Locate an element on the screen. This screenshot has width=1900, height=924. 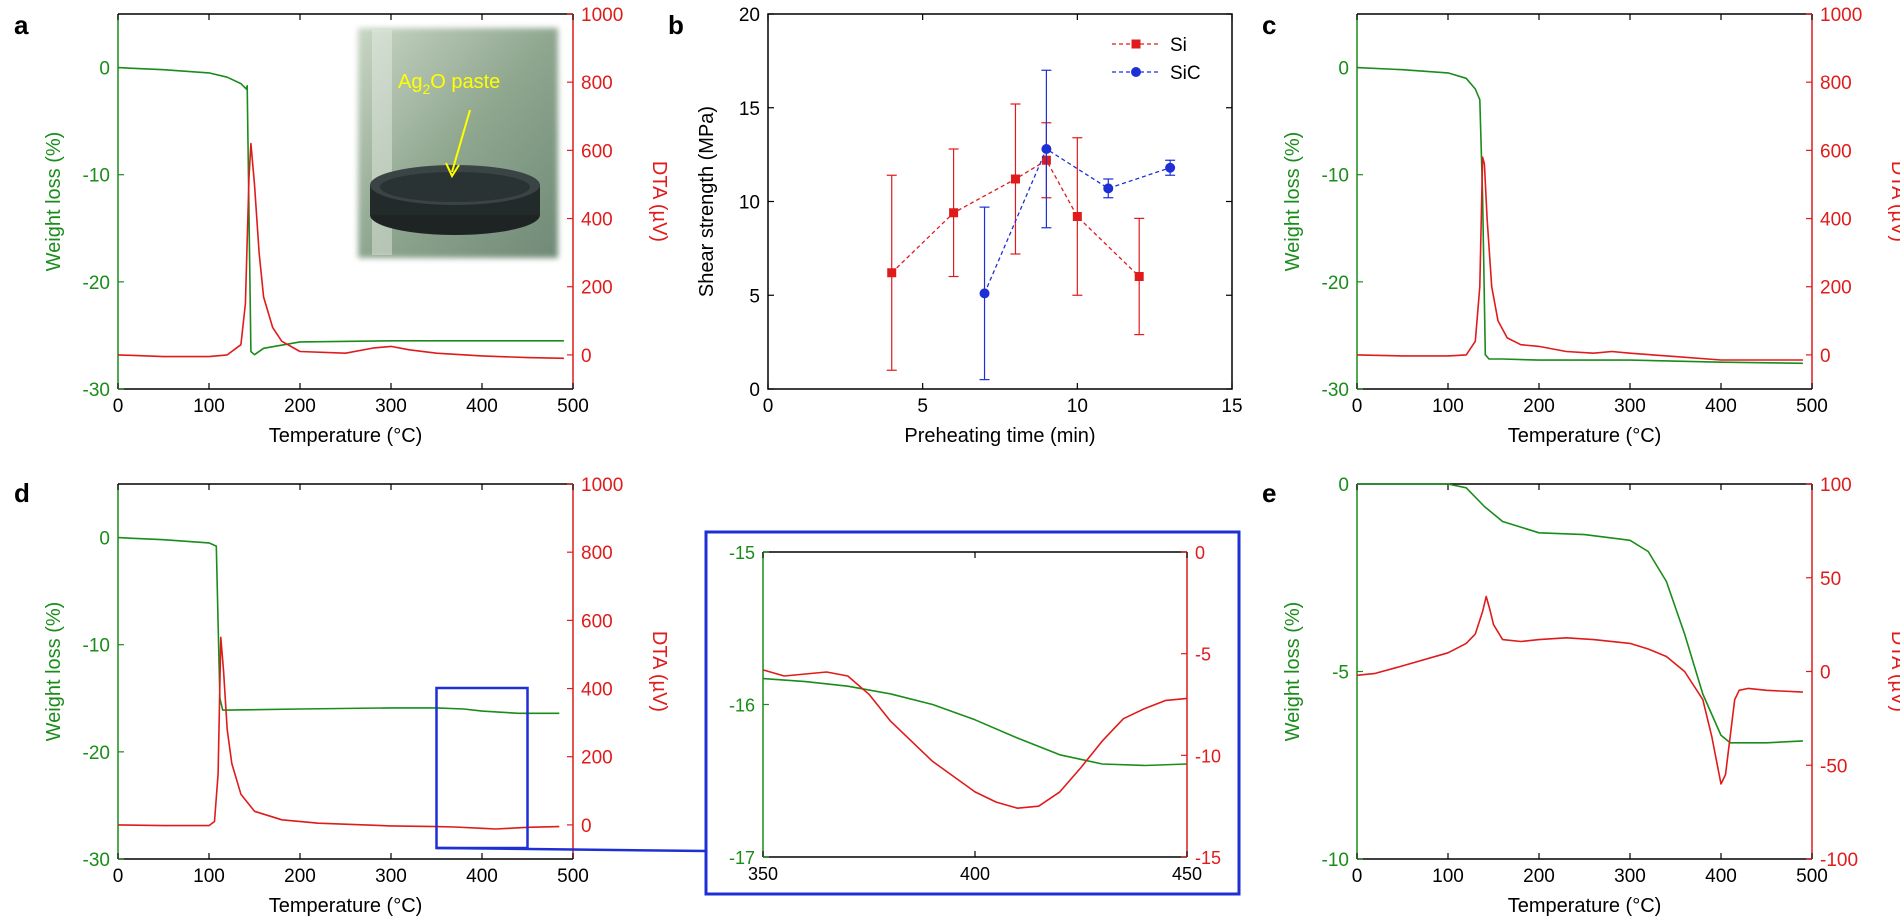
y-right-tick-label: 100 is located at coordinates (1836, 485).